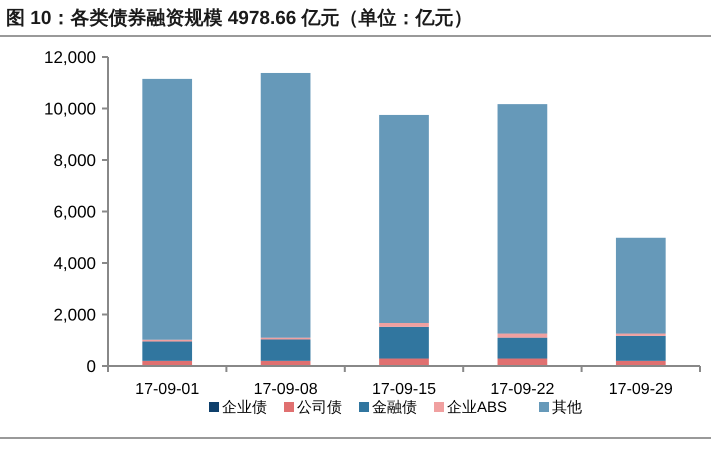 This screenshot has height=473, width=711. Describe the element at coordinates (394, 407) in the screenshot. I see `legend-label: 金融债` at that location.